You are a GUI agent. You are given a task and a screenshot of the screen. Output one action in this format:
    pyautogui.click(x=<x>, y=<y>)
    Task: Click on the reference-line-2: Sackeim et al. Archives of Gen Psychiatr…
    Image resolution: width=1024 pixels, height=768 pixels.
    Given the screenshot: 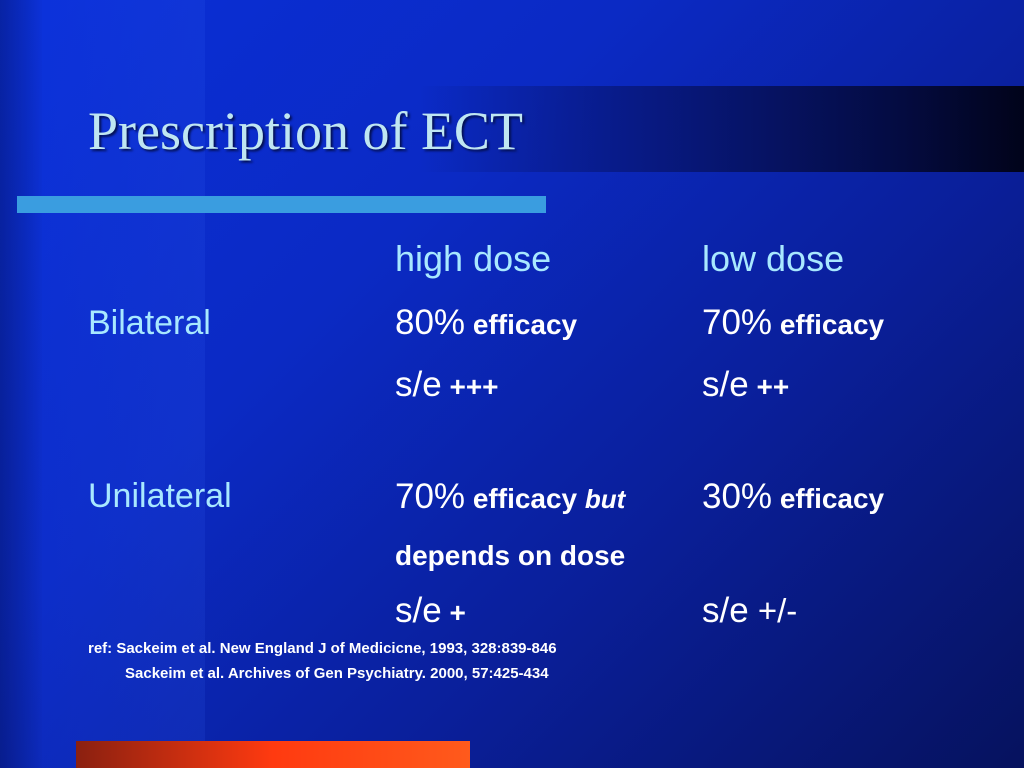 What is the action you would take?
    pyautogui.click(x=337, y=673)
    